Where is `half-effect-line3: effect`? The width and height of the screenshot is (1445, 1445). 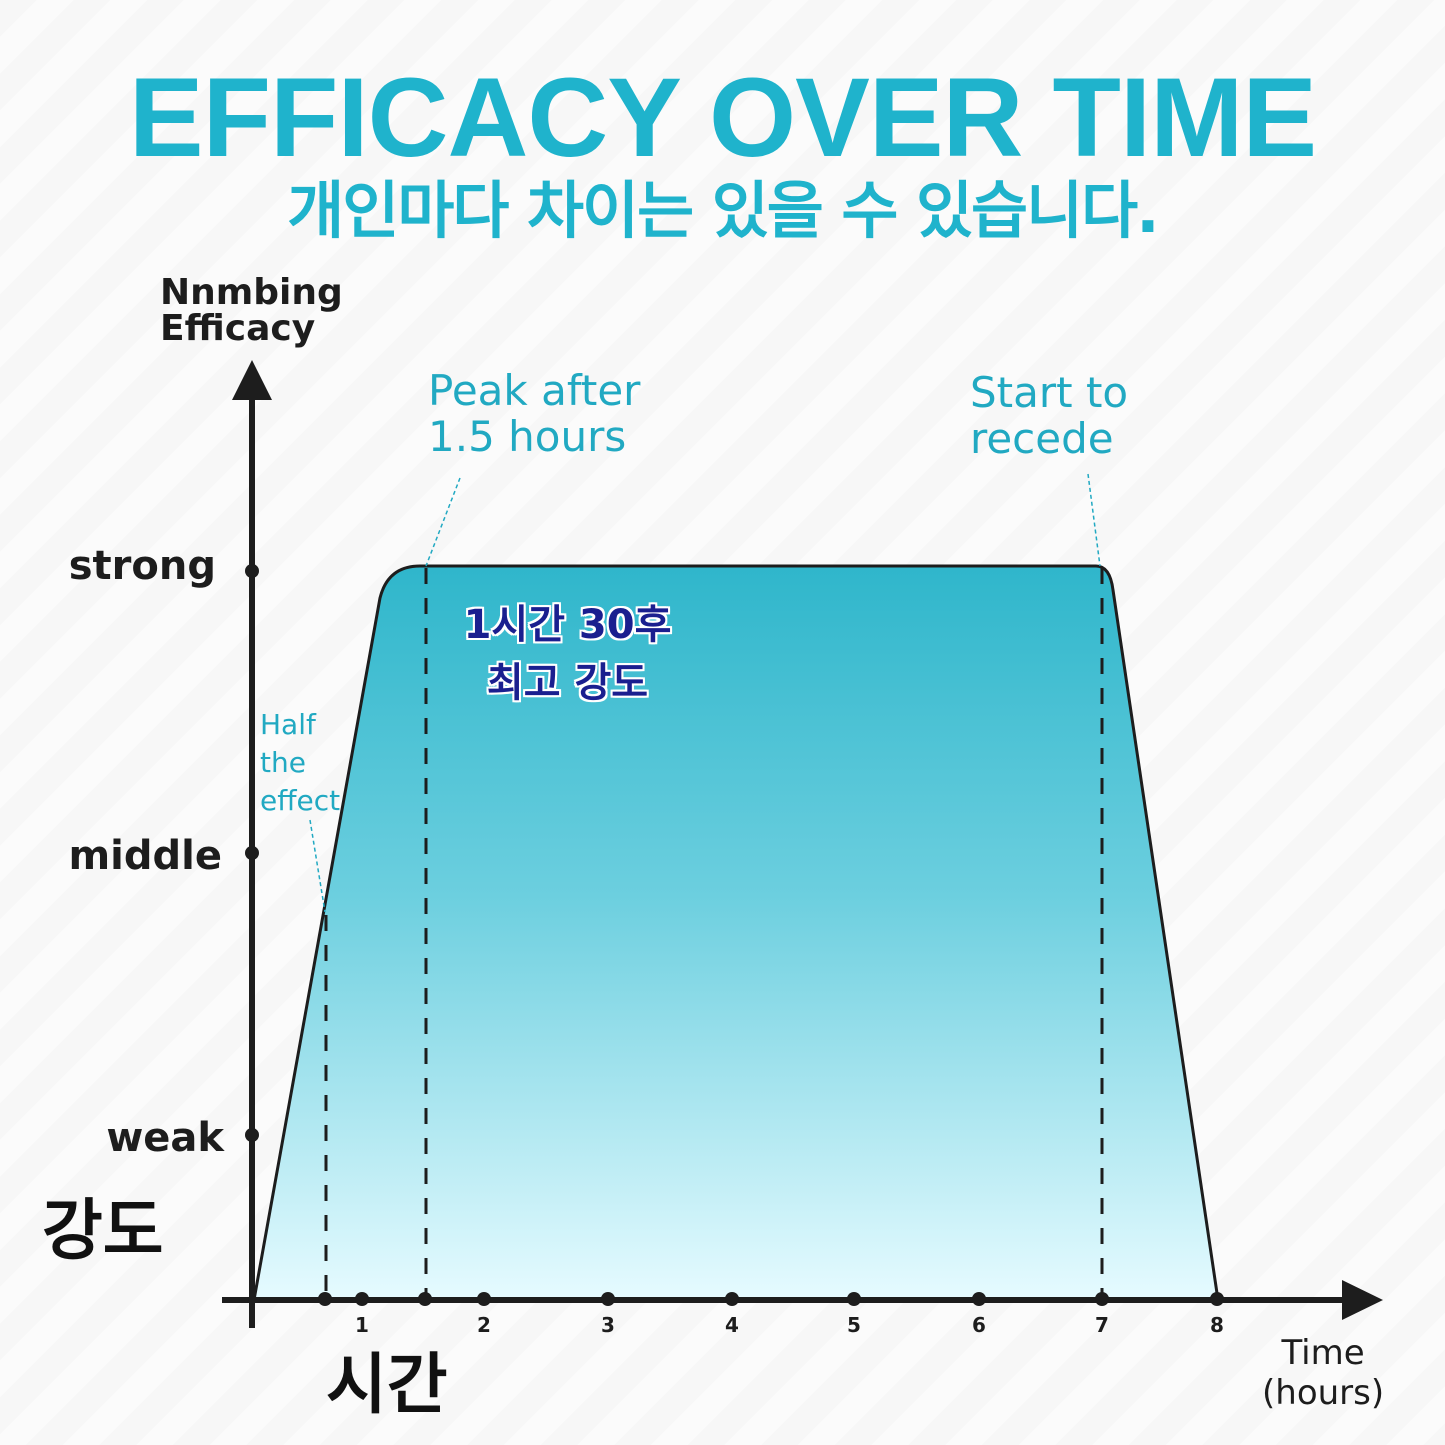 half-effect-line3: effect is located at coordinates (300, 800).